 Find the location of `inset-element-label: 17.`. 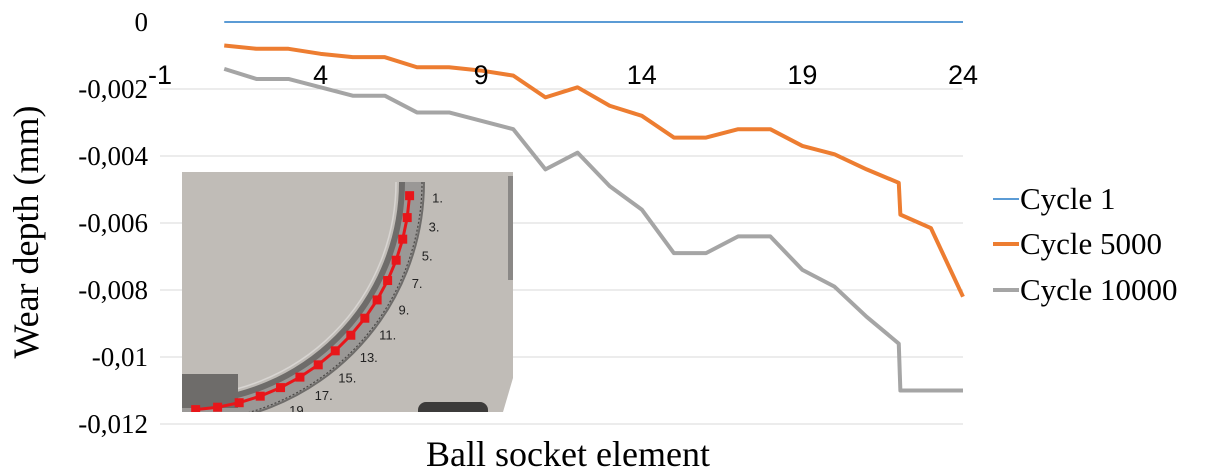

inset-element-label: 17. is located at coordinates (324, 395).